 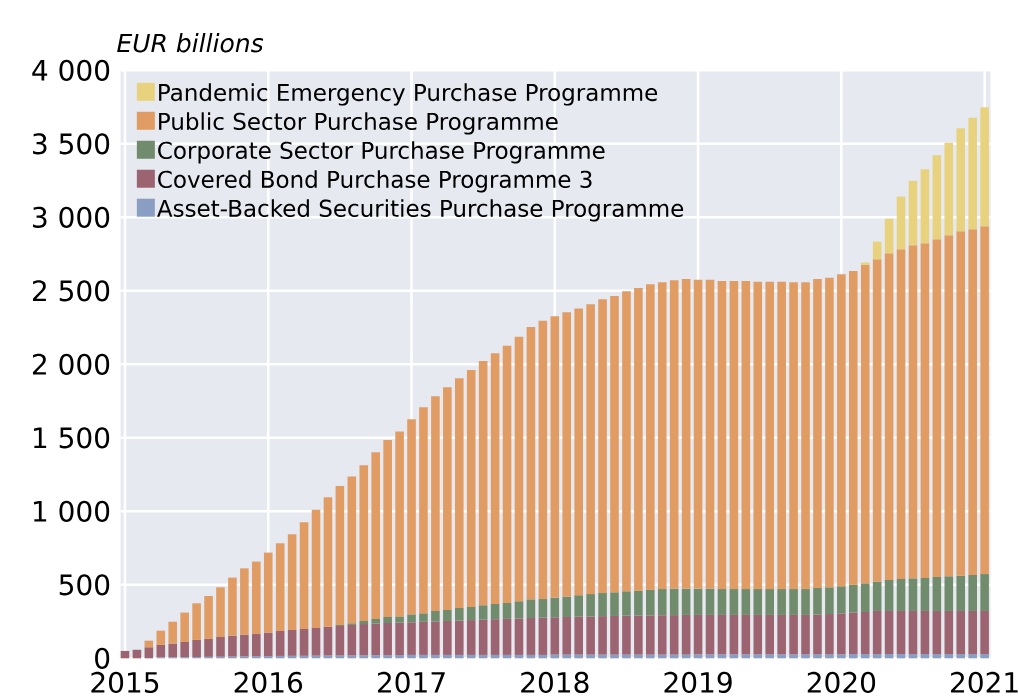 What do you see at coordinates (698, 682) in the screenshot?
I see `x-tick-label: 2019` at bounding box center [698, 682].